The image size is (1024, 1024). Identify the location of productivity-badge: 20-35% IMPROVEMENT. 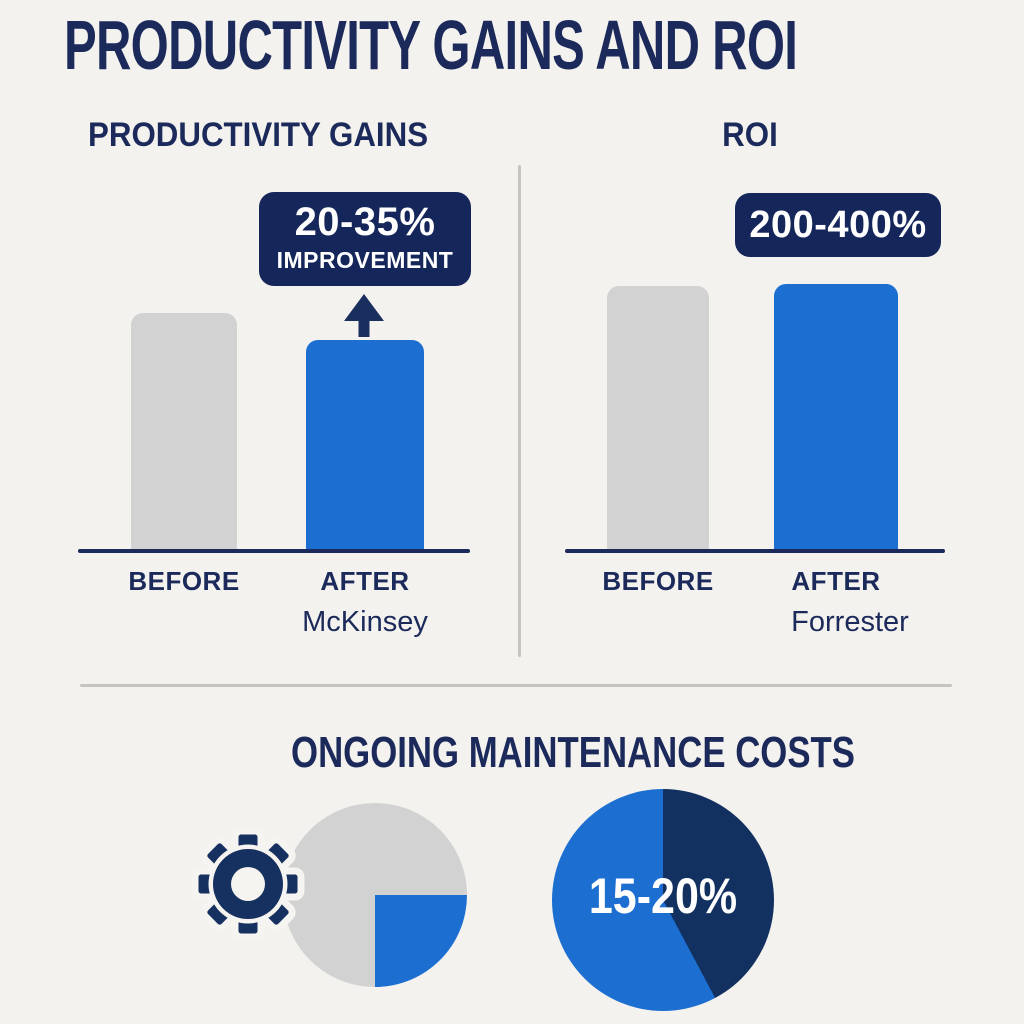
(365, 239).